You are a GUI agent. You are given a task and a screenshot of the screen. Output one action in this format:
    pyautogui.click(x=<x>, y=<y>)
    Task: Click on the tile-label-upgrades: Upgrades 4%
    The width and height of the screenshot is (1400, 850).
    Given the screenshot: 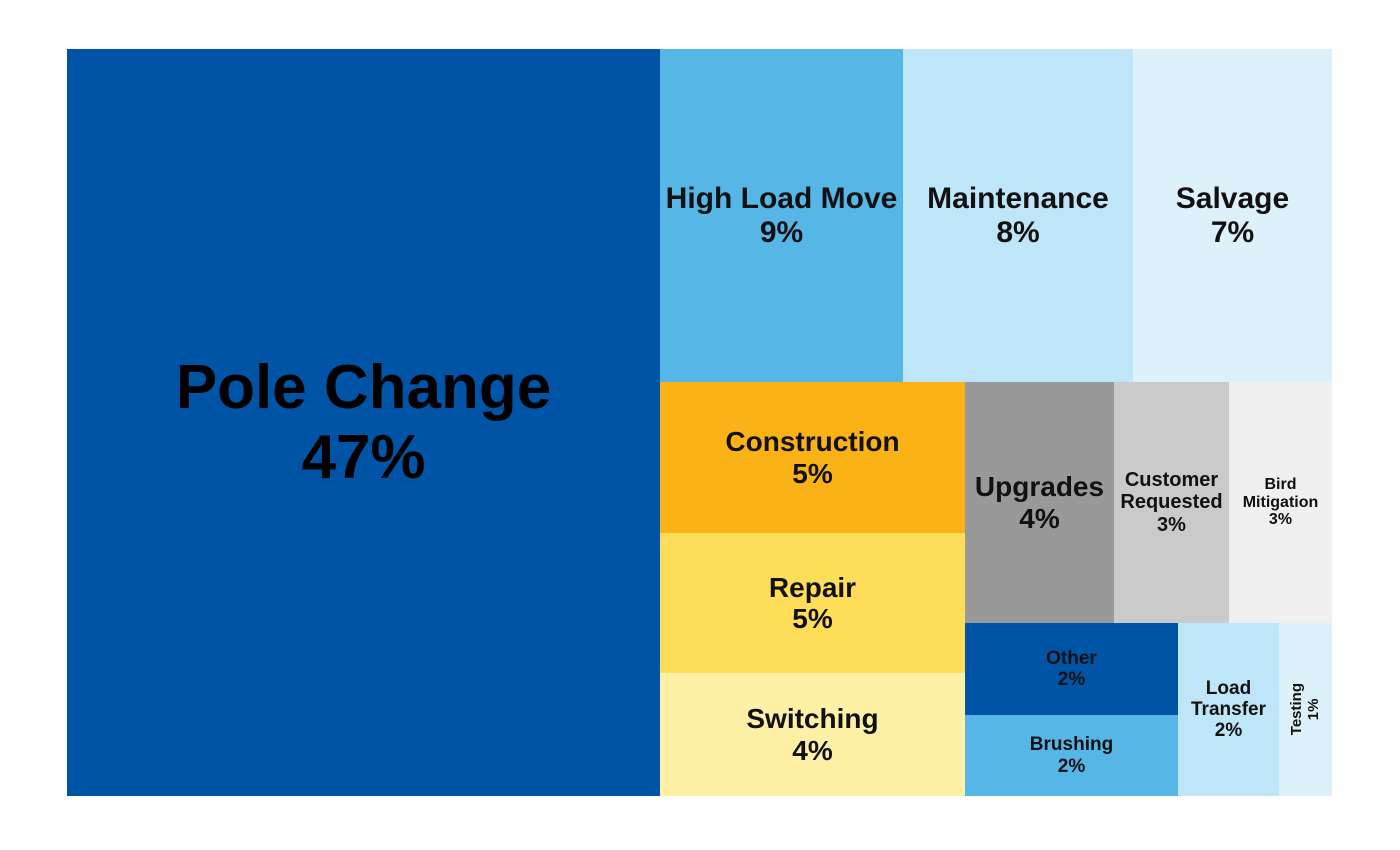 What is the action you would take?
    pyautogui.click(x=1039, y=502)
    